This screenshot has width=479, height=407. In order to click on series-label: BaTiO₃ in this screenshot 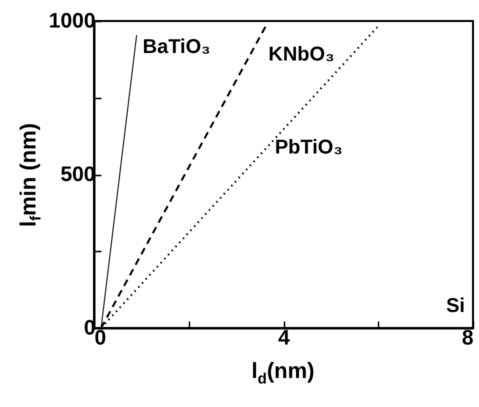, I will do `click(176, 47)`.